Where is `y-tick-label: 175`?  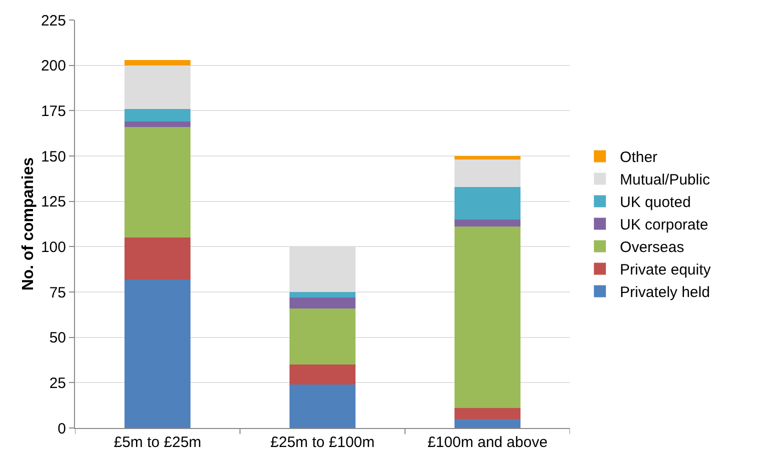
y-tick-label: 175 is located at coordinates (53, 111).